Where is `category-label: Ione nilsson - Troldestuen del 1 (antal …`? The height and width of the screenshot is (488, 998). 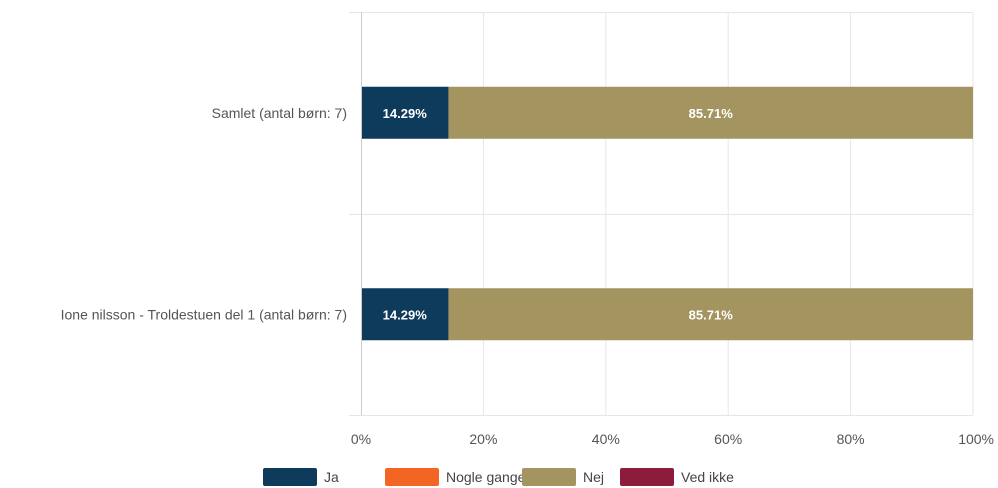 category-label: Ione nilsson - Troldestuen del 1 (antal … is located at coordinates (204, 314).